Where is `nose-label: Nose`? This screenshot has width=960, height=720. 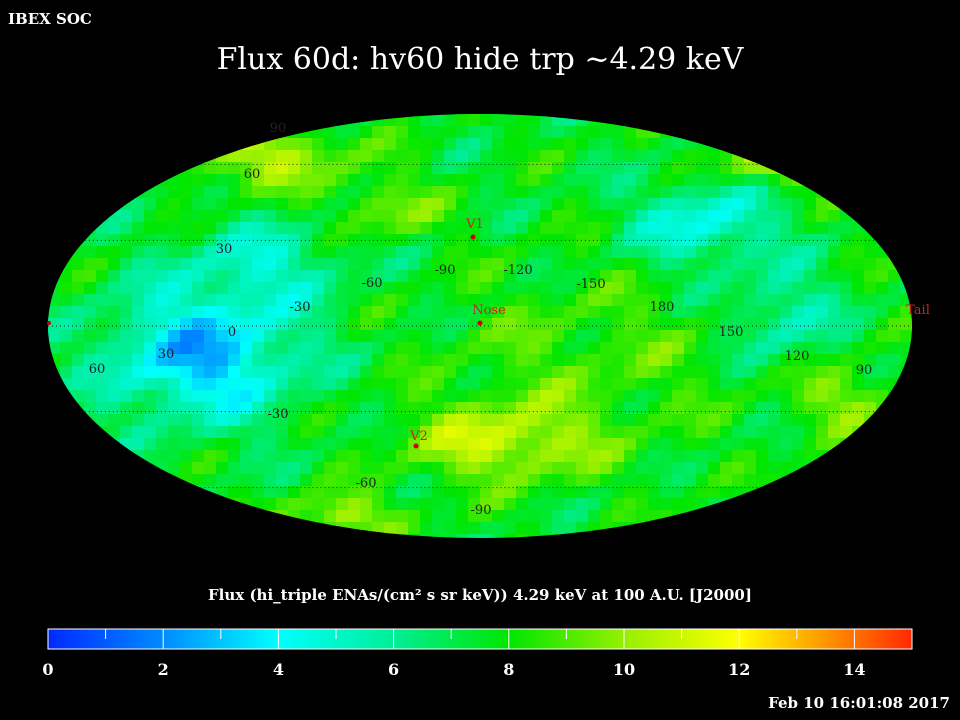 nose-label: Nose is located at coordinates (489, 310).